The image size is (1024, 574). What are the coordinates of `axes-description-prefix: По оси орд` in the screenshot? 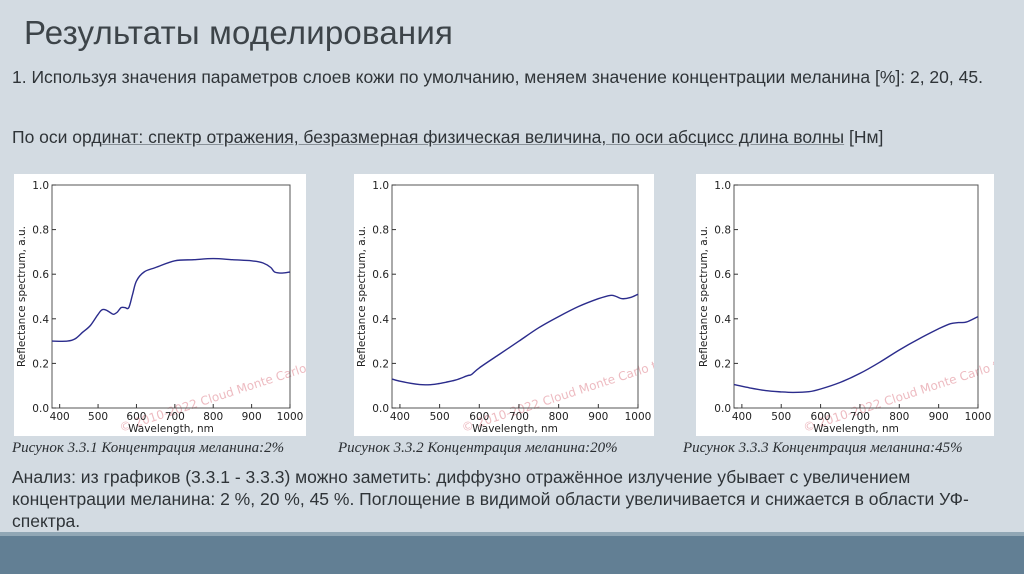 It's located at (57, 137).